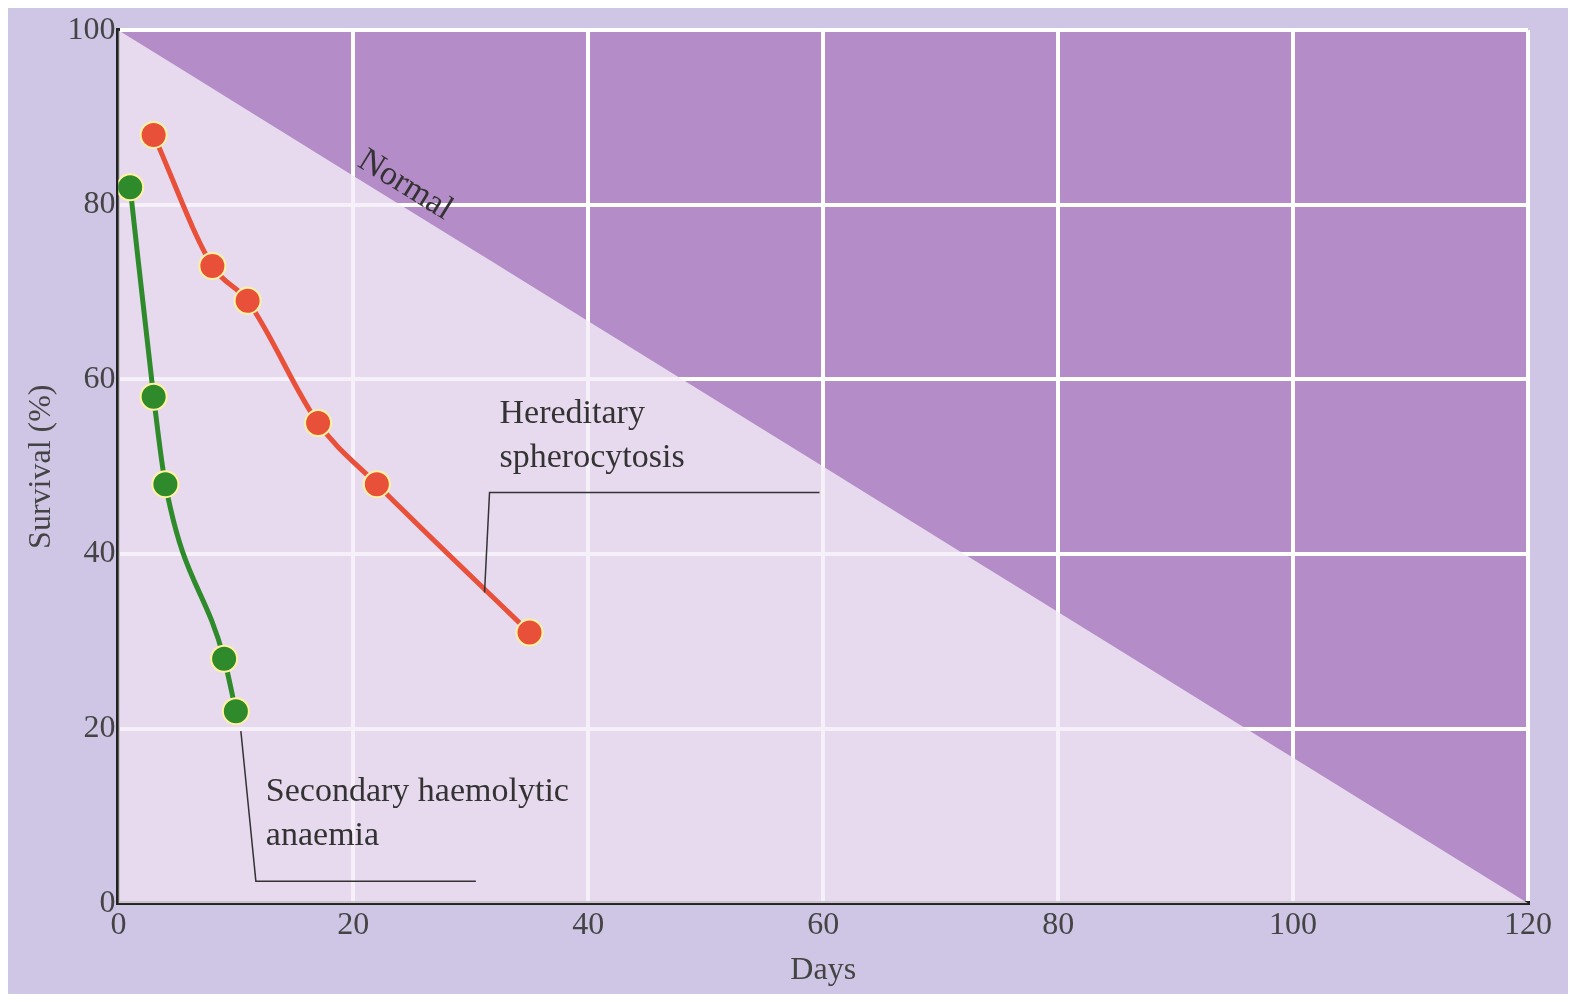  What do you see at coordinates (38, 466) in the screenshot?
I see `y-axis-title: Survival (%)` at bounding box center [38, 466].